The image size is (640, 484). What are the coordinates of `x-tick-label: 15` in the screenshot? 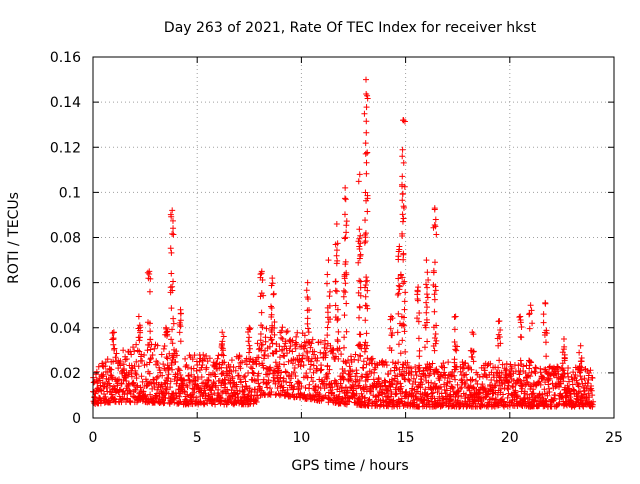 It's located at (406, 438).